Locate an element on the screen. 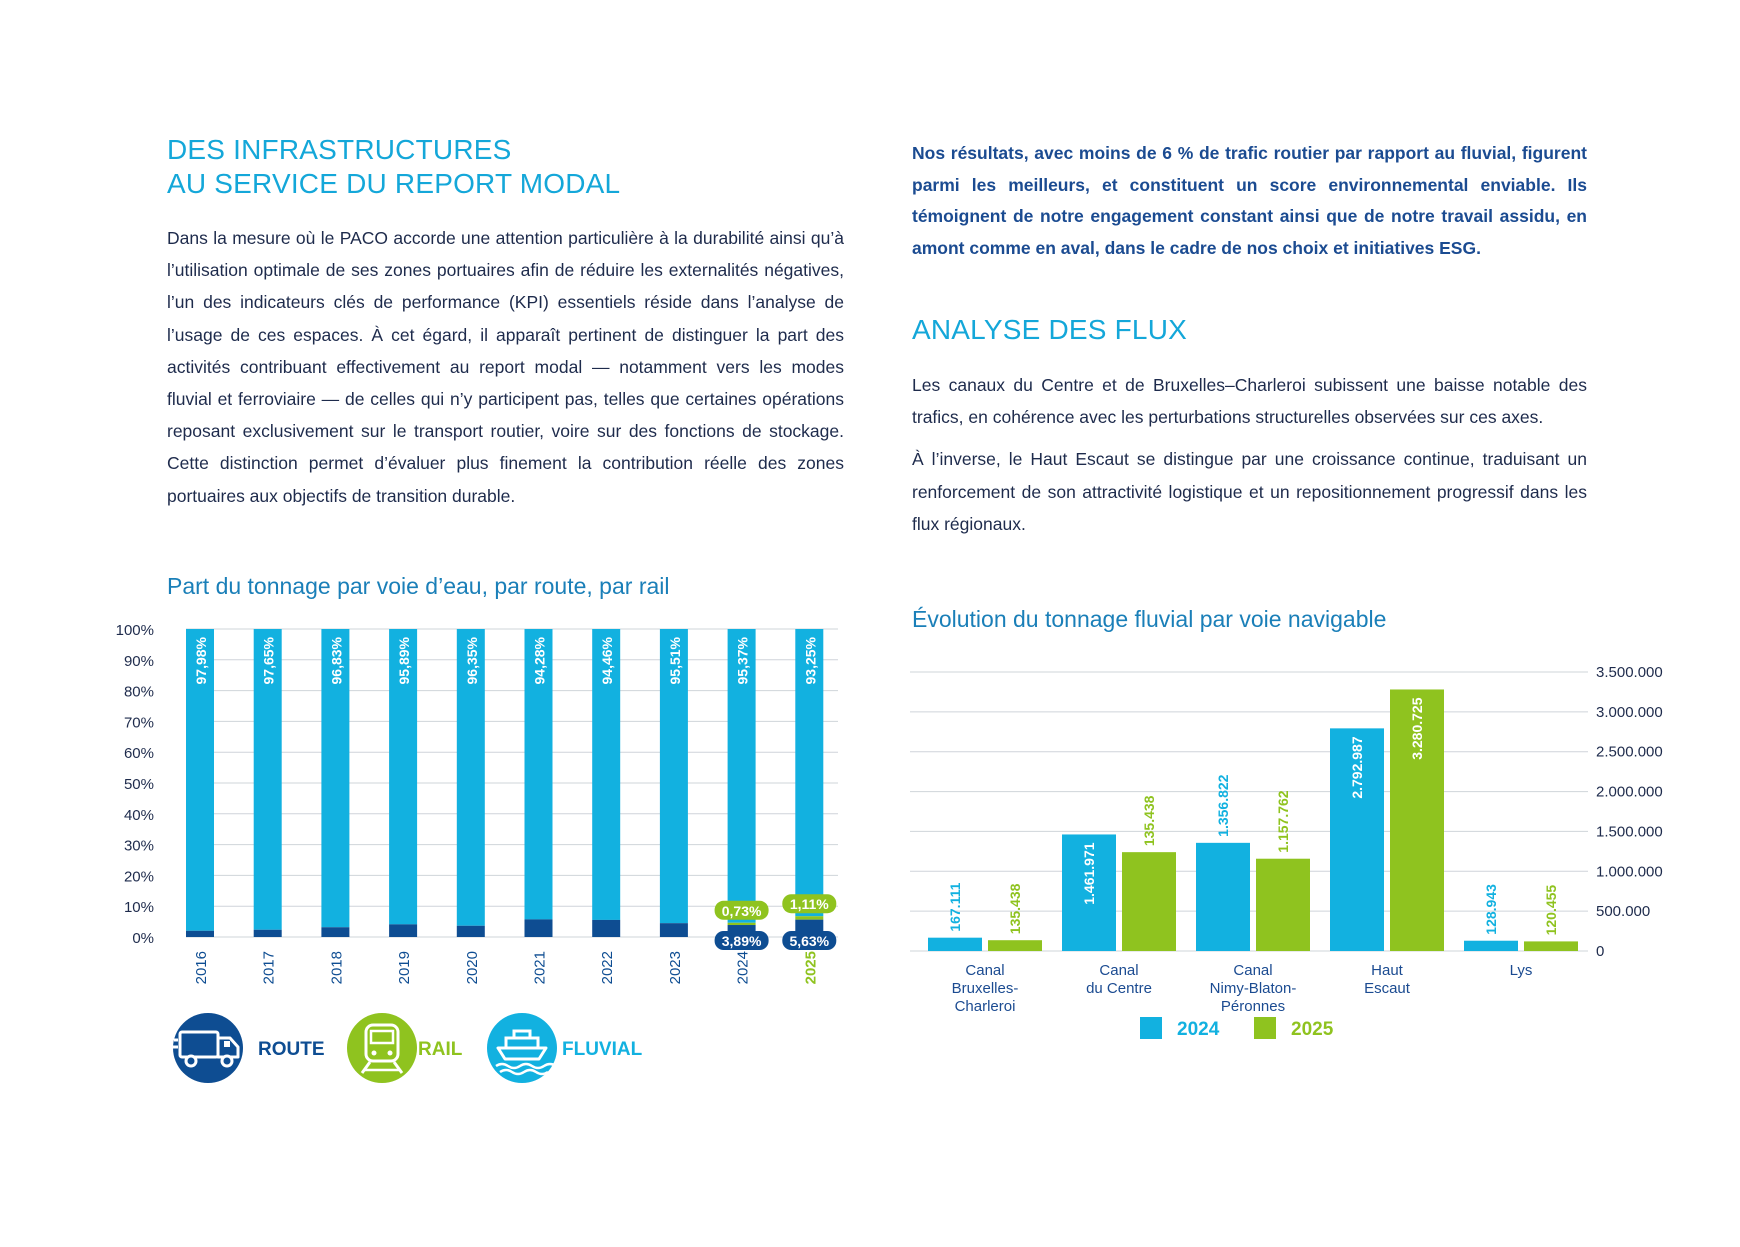  bar-fluvial-2021 is located at coordinates (538, 774).